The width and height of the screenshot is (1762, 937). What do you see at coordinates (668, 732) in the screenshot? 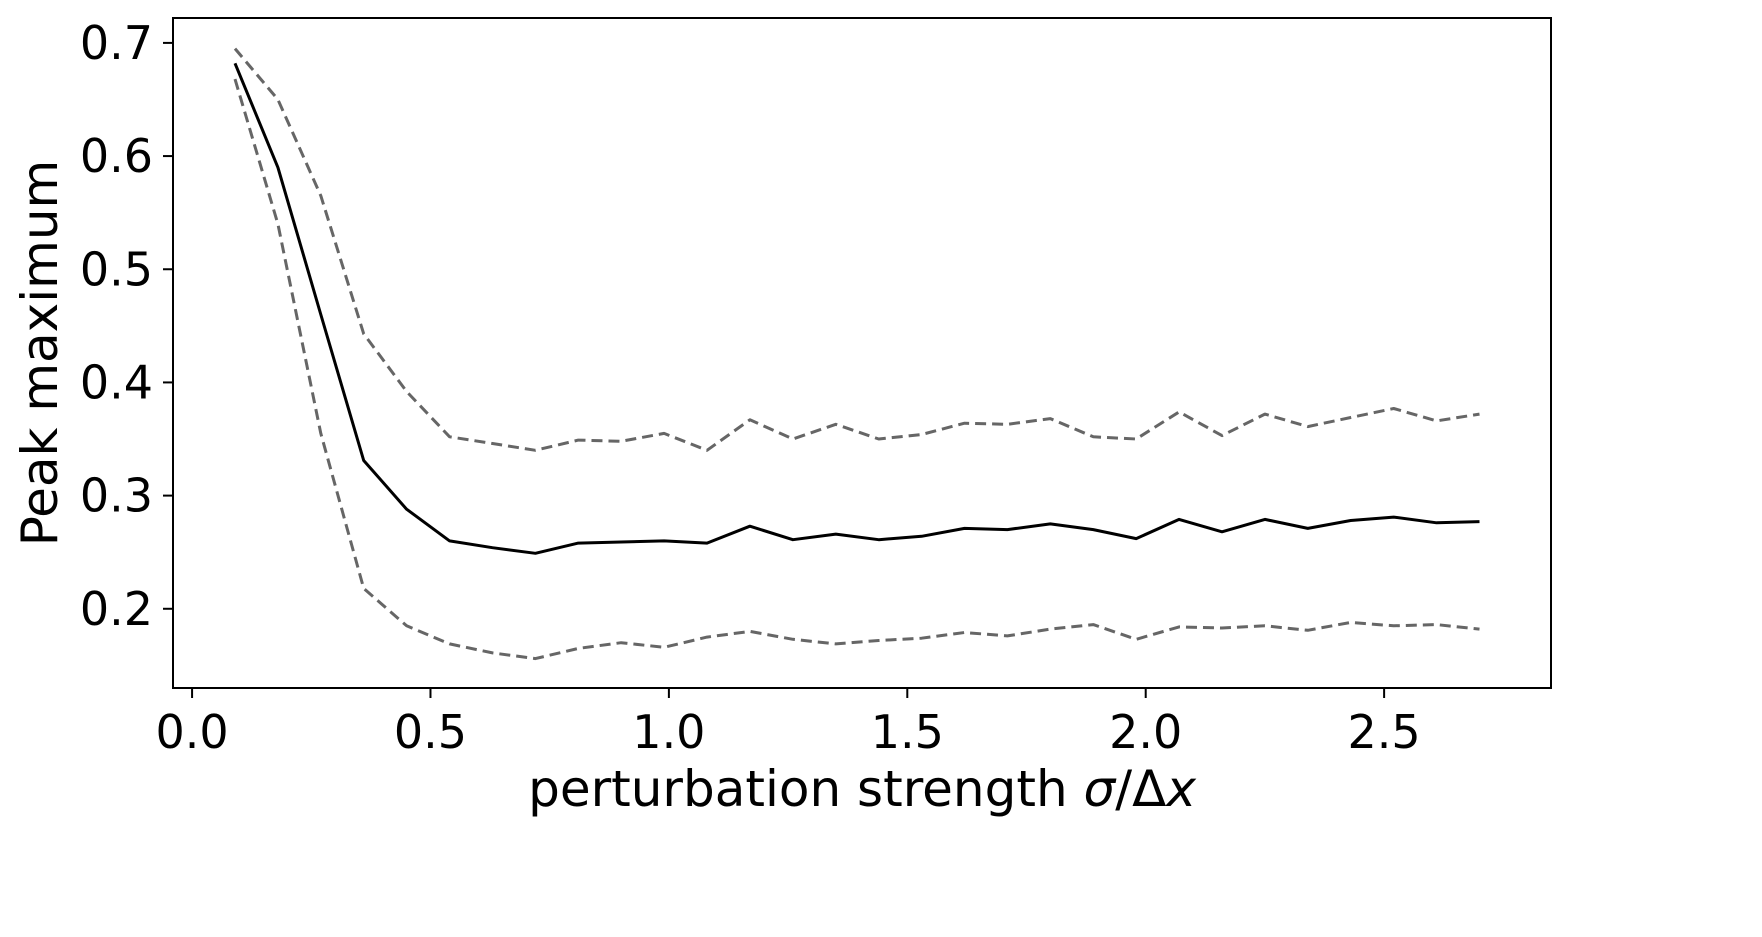
I see `x-tick-label: 1.0` at bounding box center [668, 732].